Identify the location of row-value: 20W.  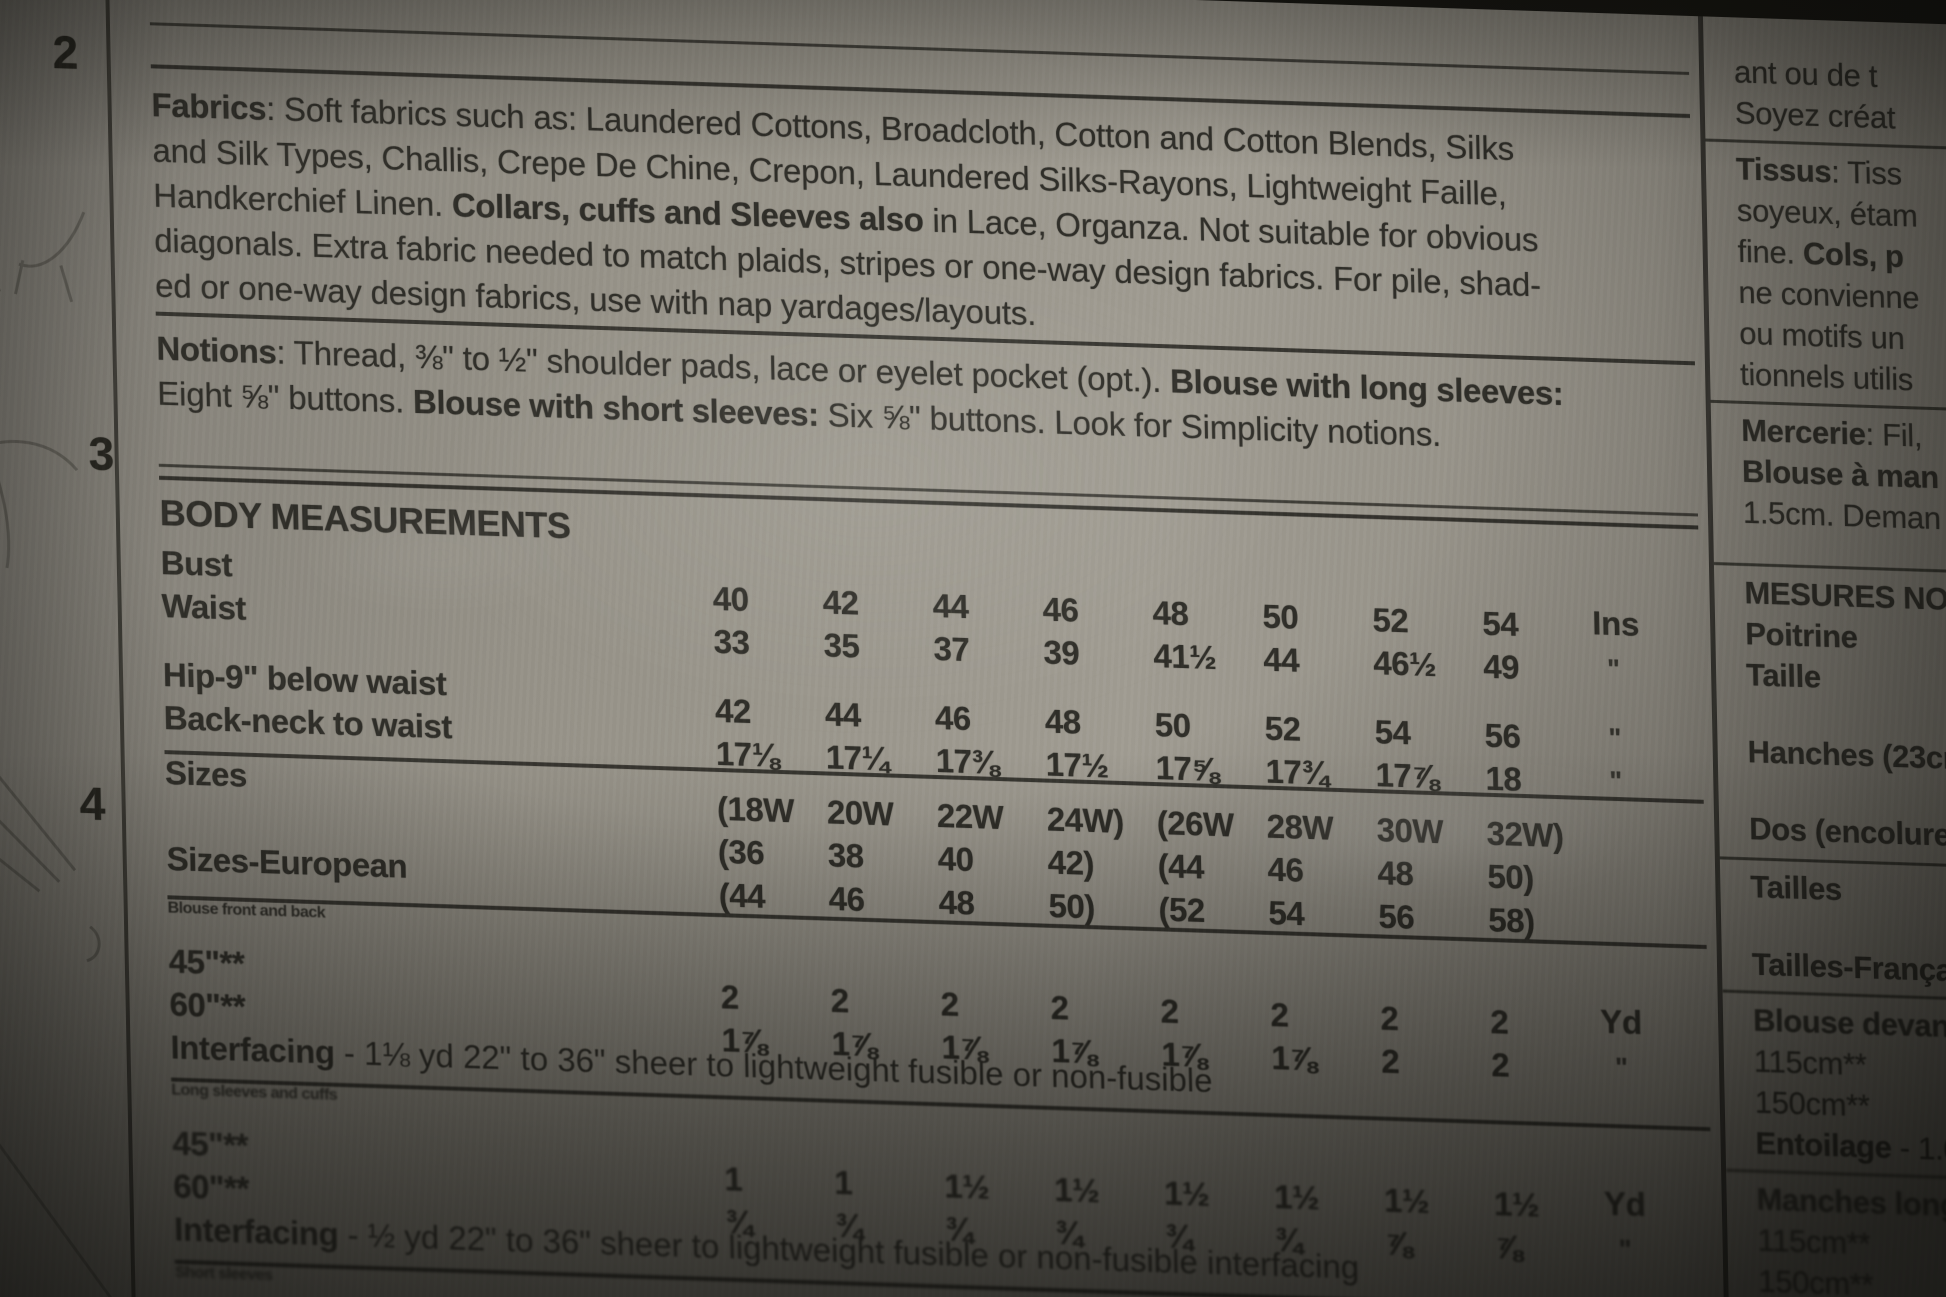
(860, 813).